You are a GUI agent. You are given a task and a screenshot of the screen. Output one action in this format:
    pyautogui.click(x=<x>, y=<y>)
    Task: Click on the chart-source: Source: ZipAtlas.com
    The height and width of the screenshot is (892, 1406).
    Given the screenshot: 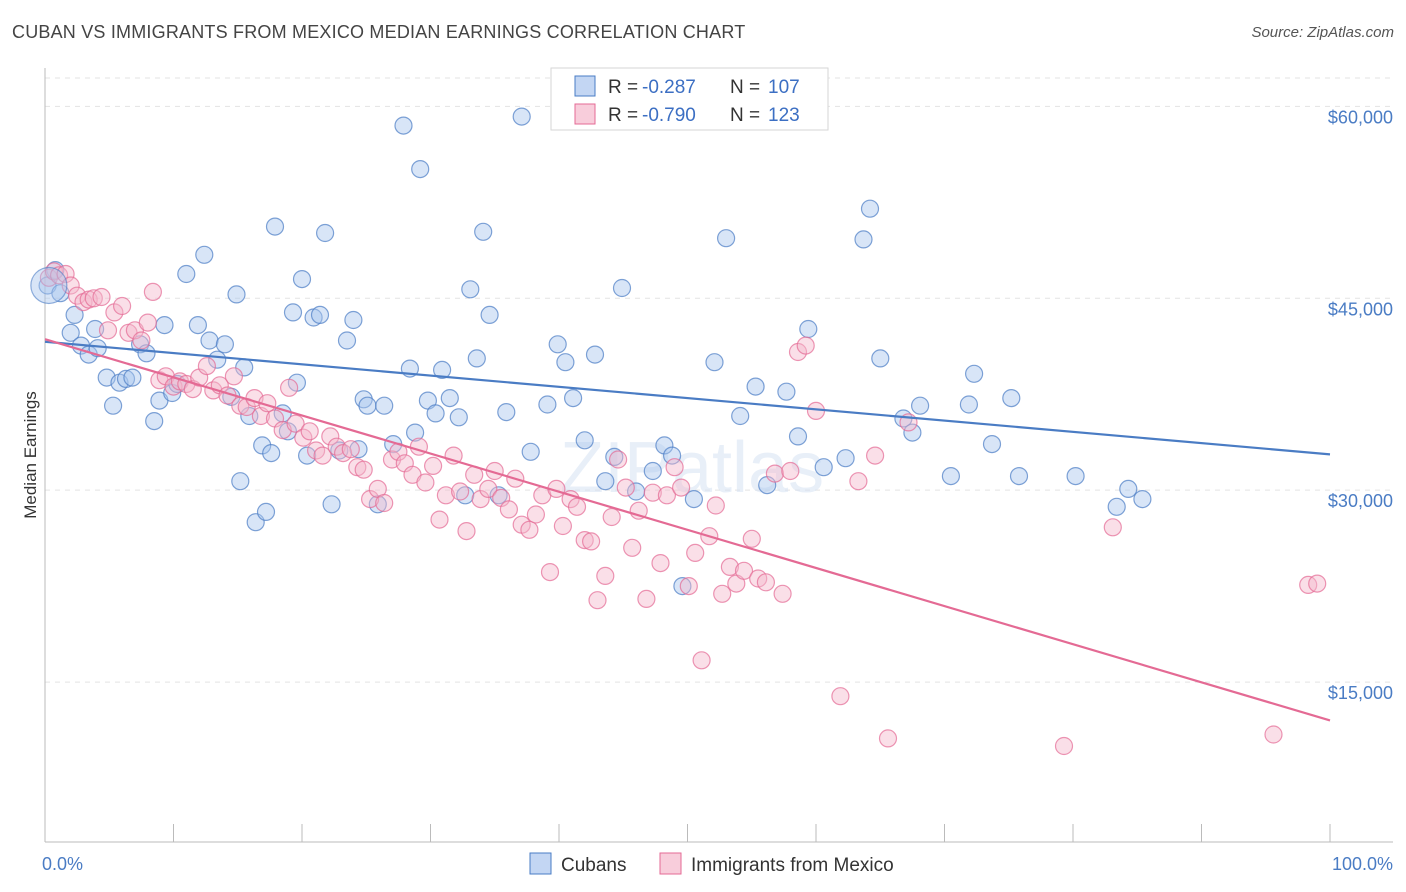 What is the action you would take?
    pyautogui.click(x=1322, y=32)
    